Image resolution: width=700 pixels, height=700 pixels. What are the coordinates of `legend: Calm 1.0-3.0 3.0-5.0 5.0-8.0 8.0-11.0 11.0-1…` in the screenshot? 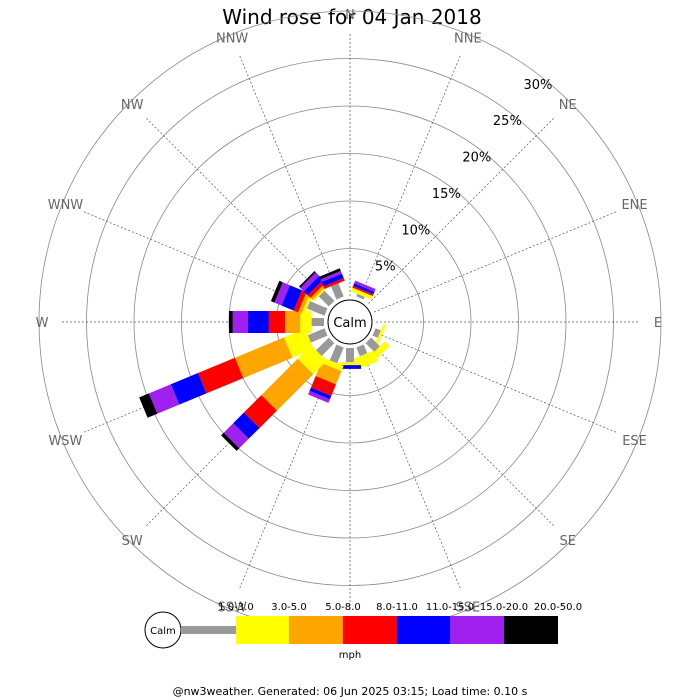 It's located at (363, 631).